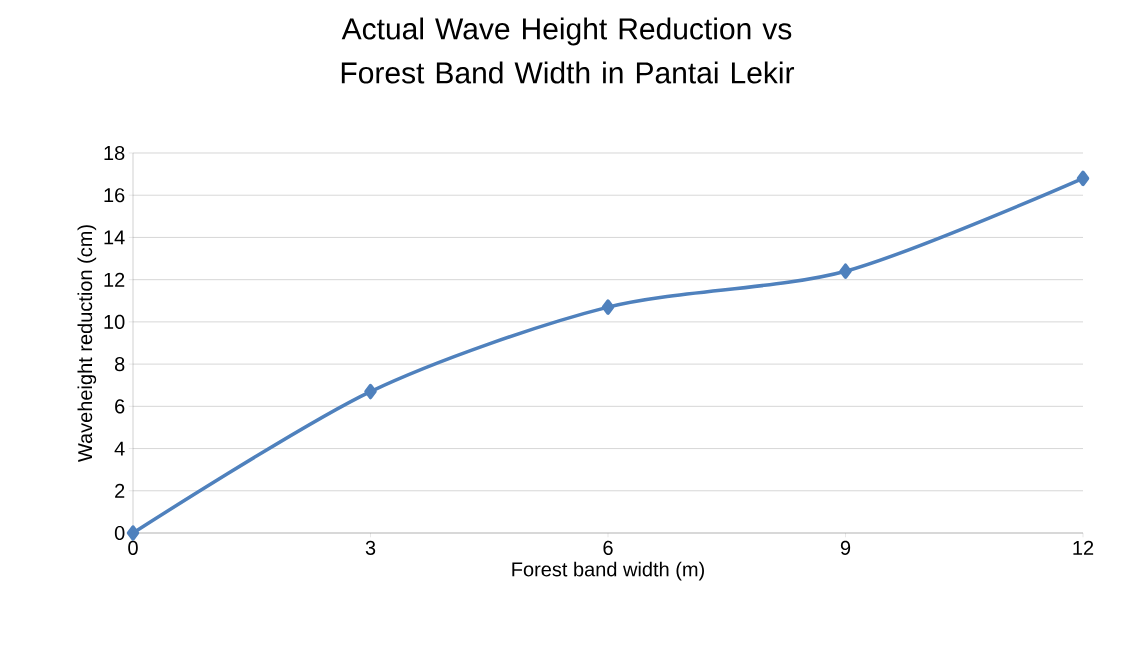  Describe the element at coordinates (608, 547) in the screenshot. I see `x-tick-label: 6` at that location.